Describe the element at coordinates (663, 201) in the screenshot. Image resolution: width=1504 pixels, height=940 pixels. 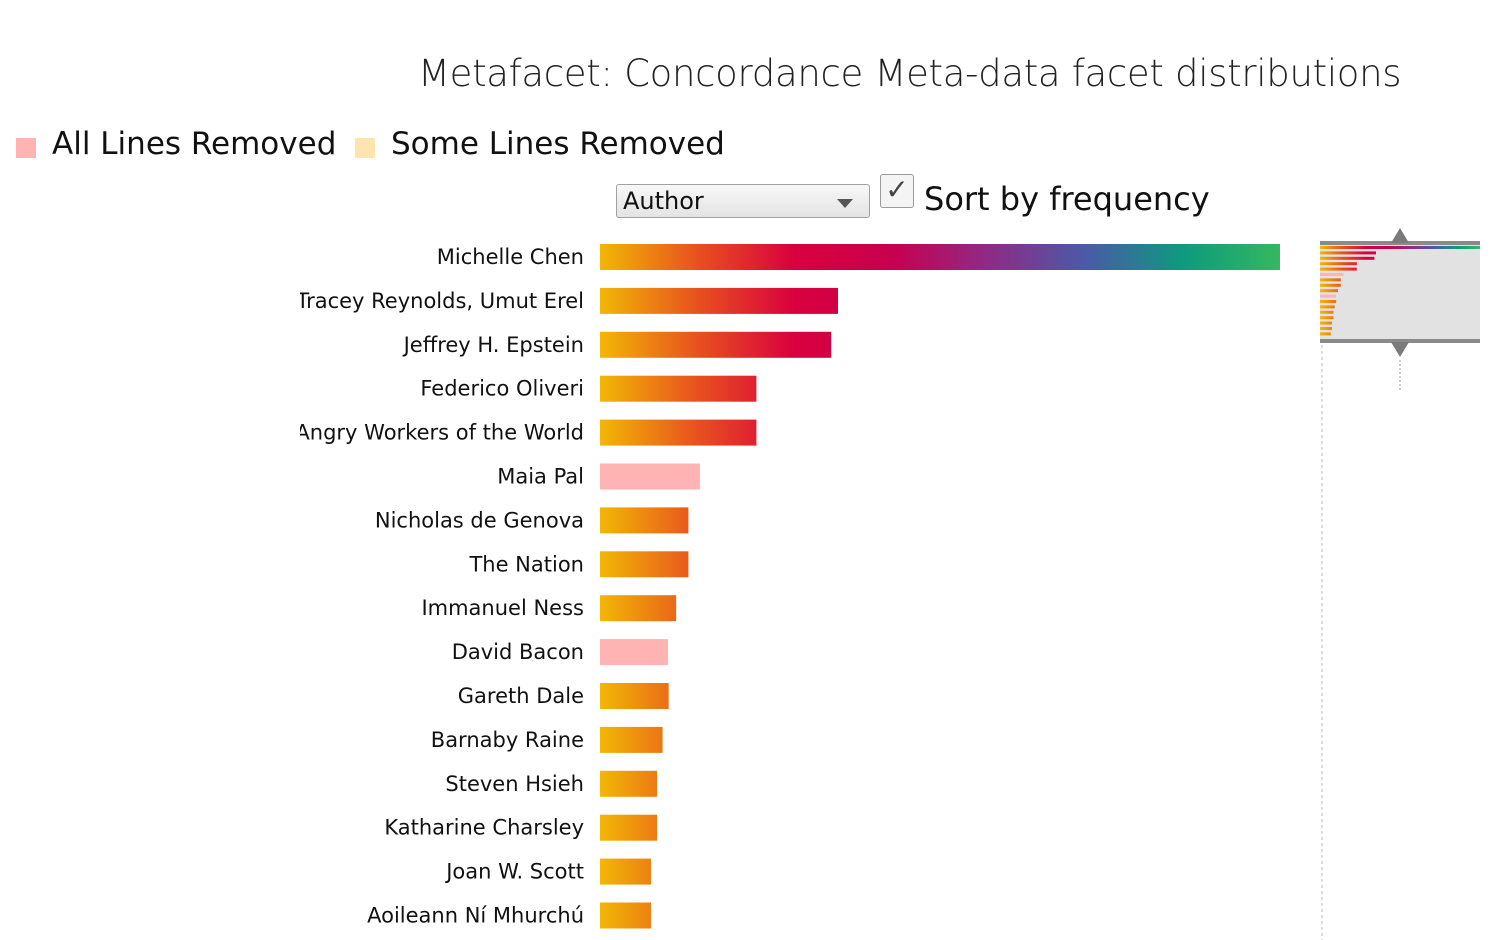
I see `facet-select-value: Author` at that location.